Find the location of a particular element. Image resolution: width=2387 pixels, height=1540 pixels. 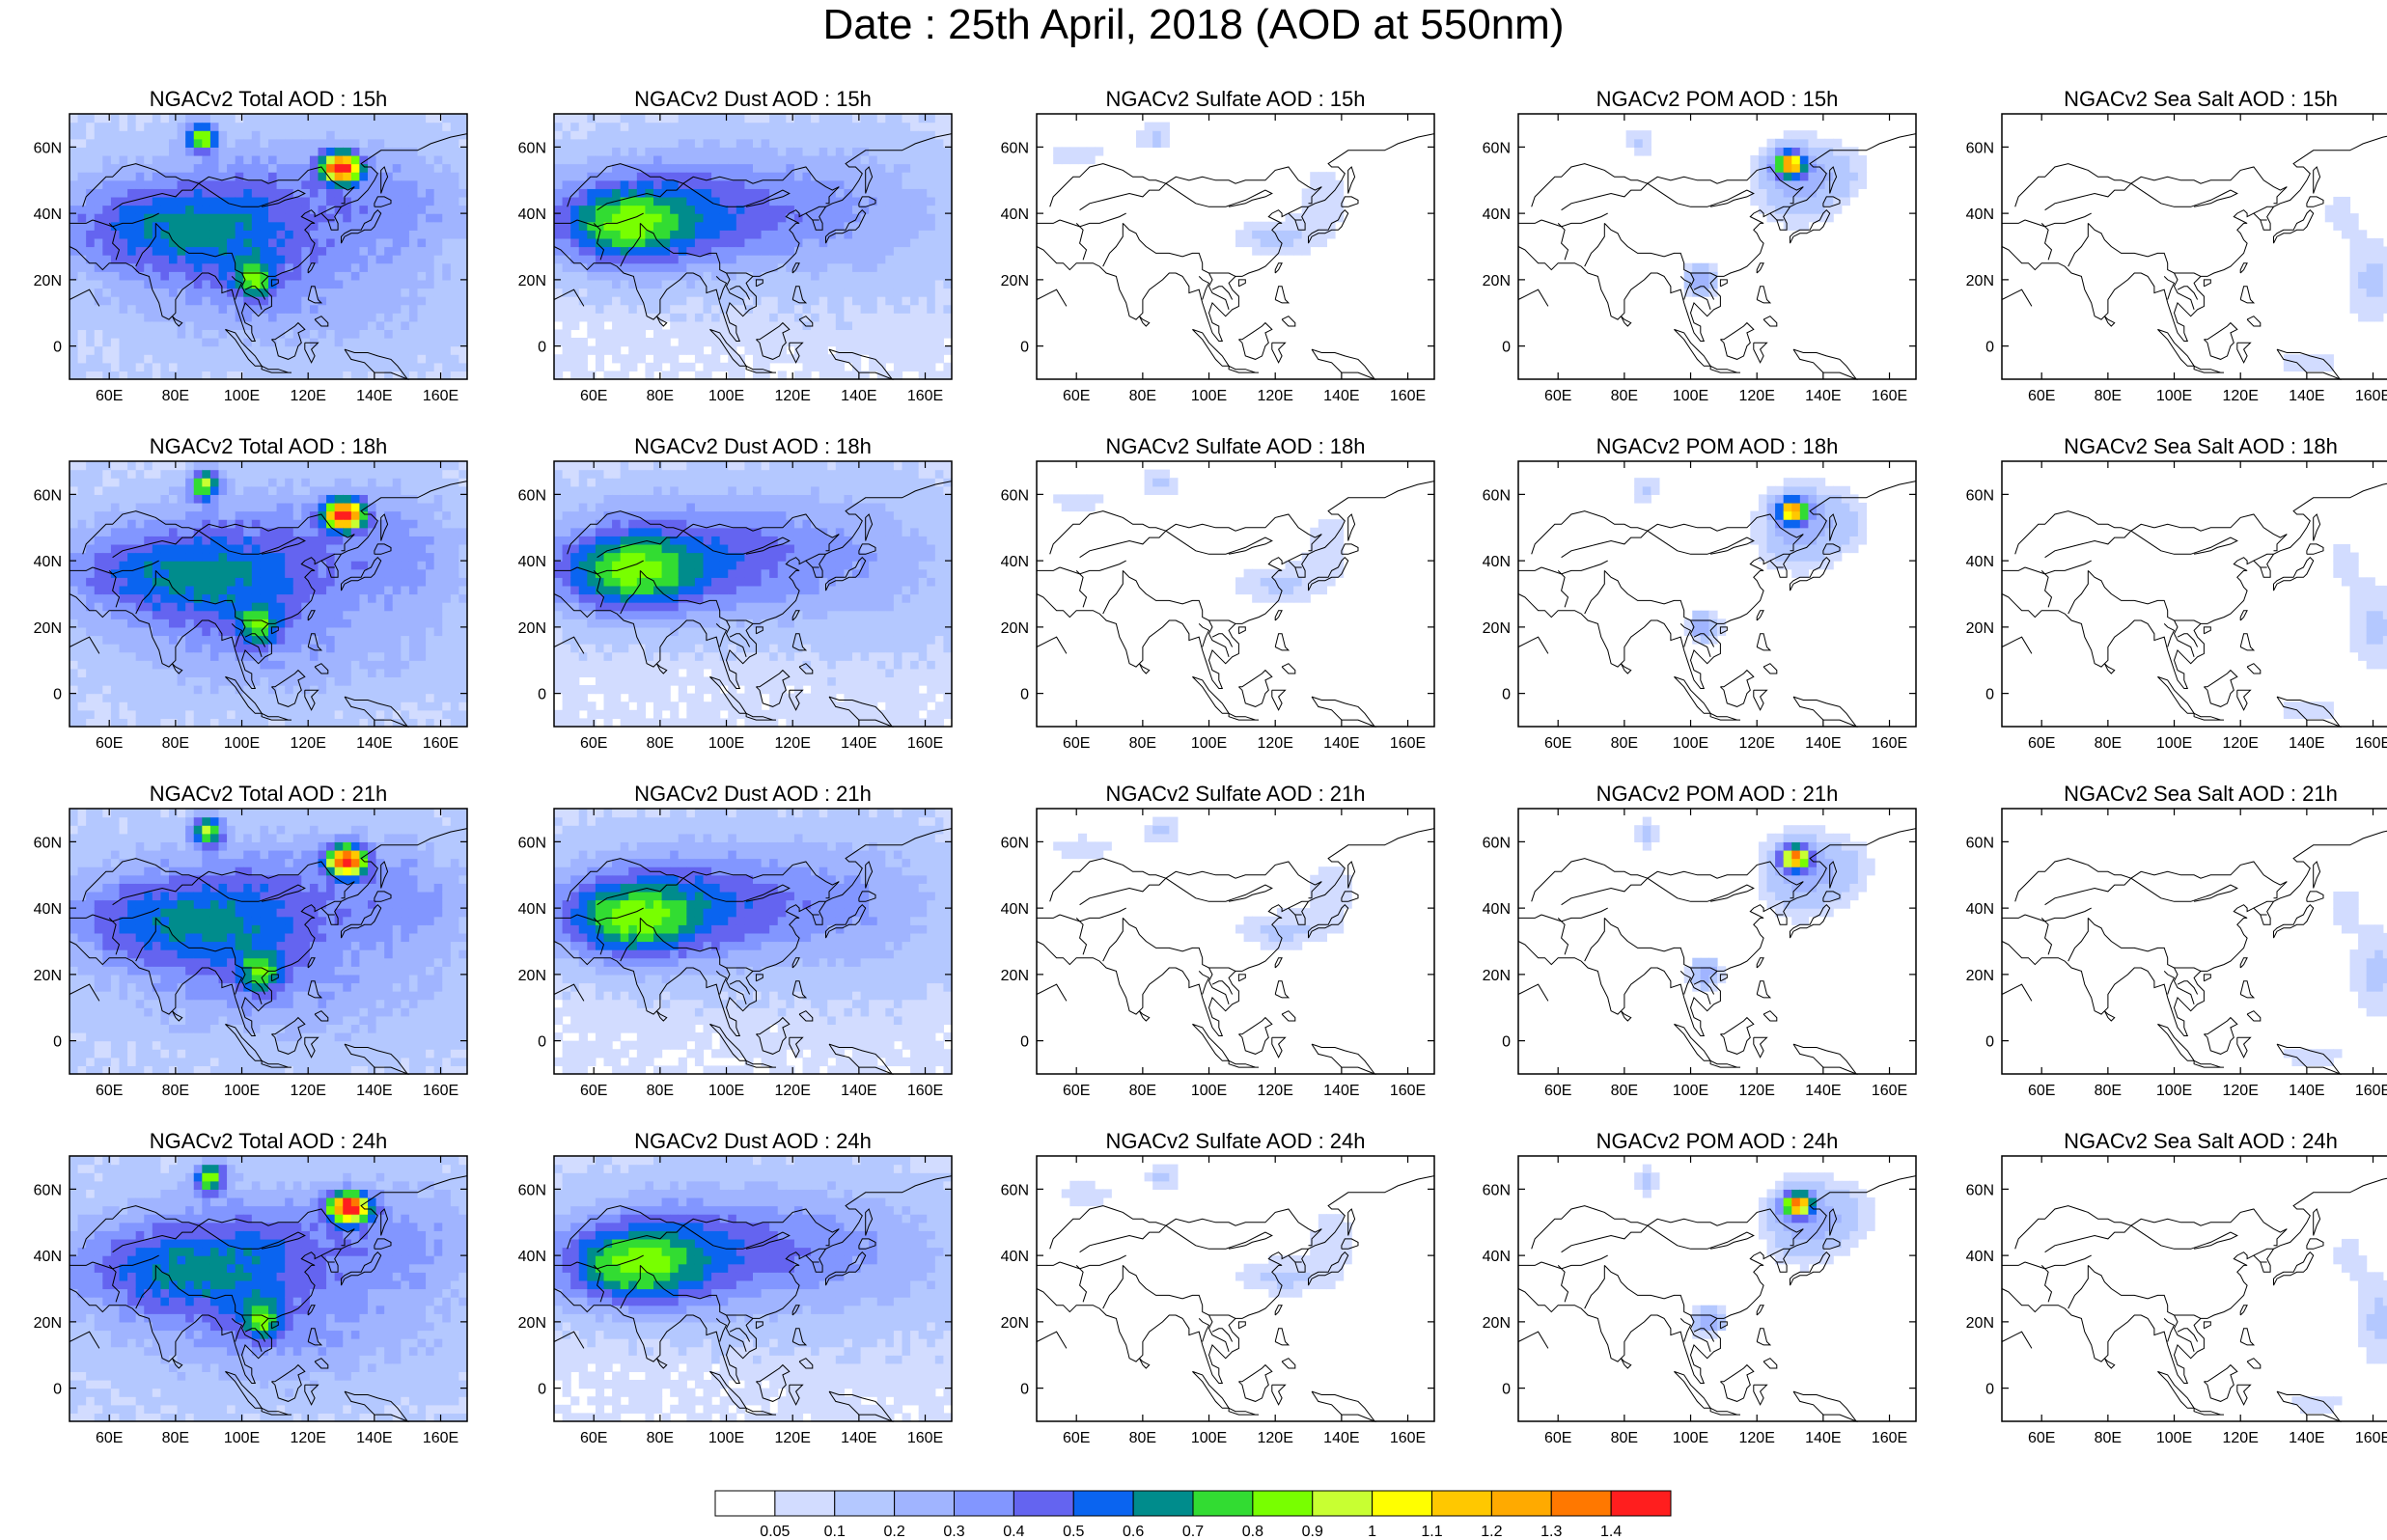

lon-tick-label: 140E is located at coordinates (1341, 396).